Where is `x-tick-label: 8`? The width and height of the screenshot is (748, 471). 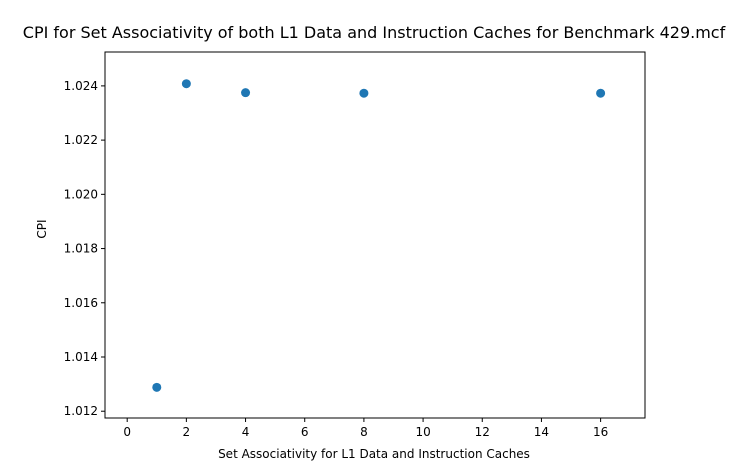
x-tick-label: 8 is located at coordinates (364, 432).